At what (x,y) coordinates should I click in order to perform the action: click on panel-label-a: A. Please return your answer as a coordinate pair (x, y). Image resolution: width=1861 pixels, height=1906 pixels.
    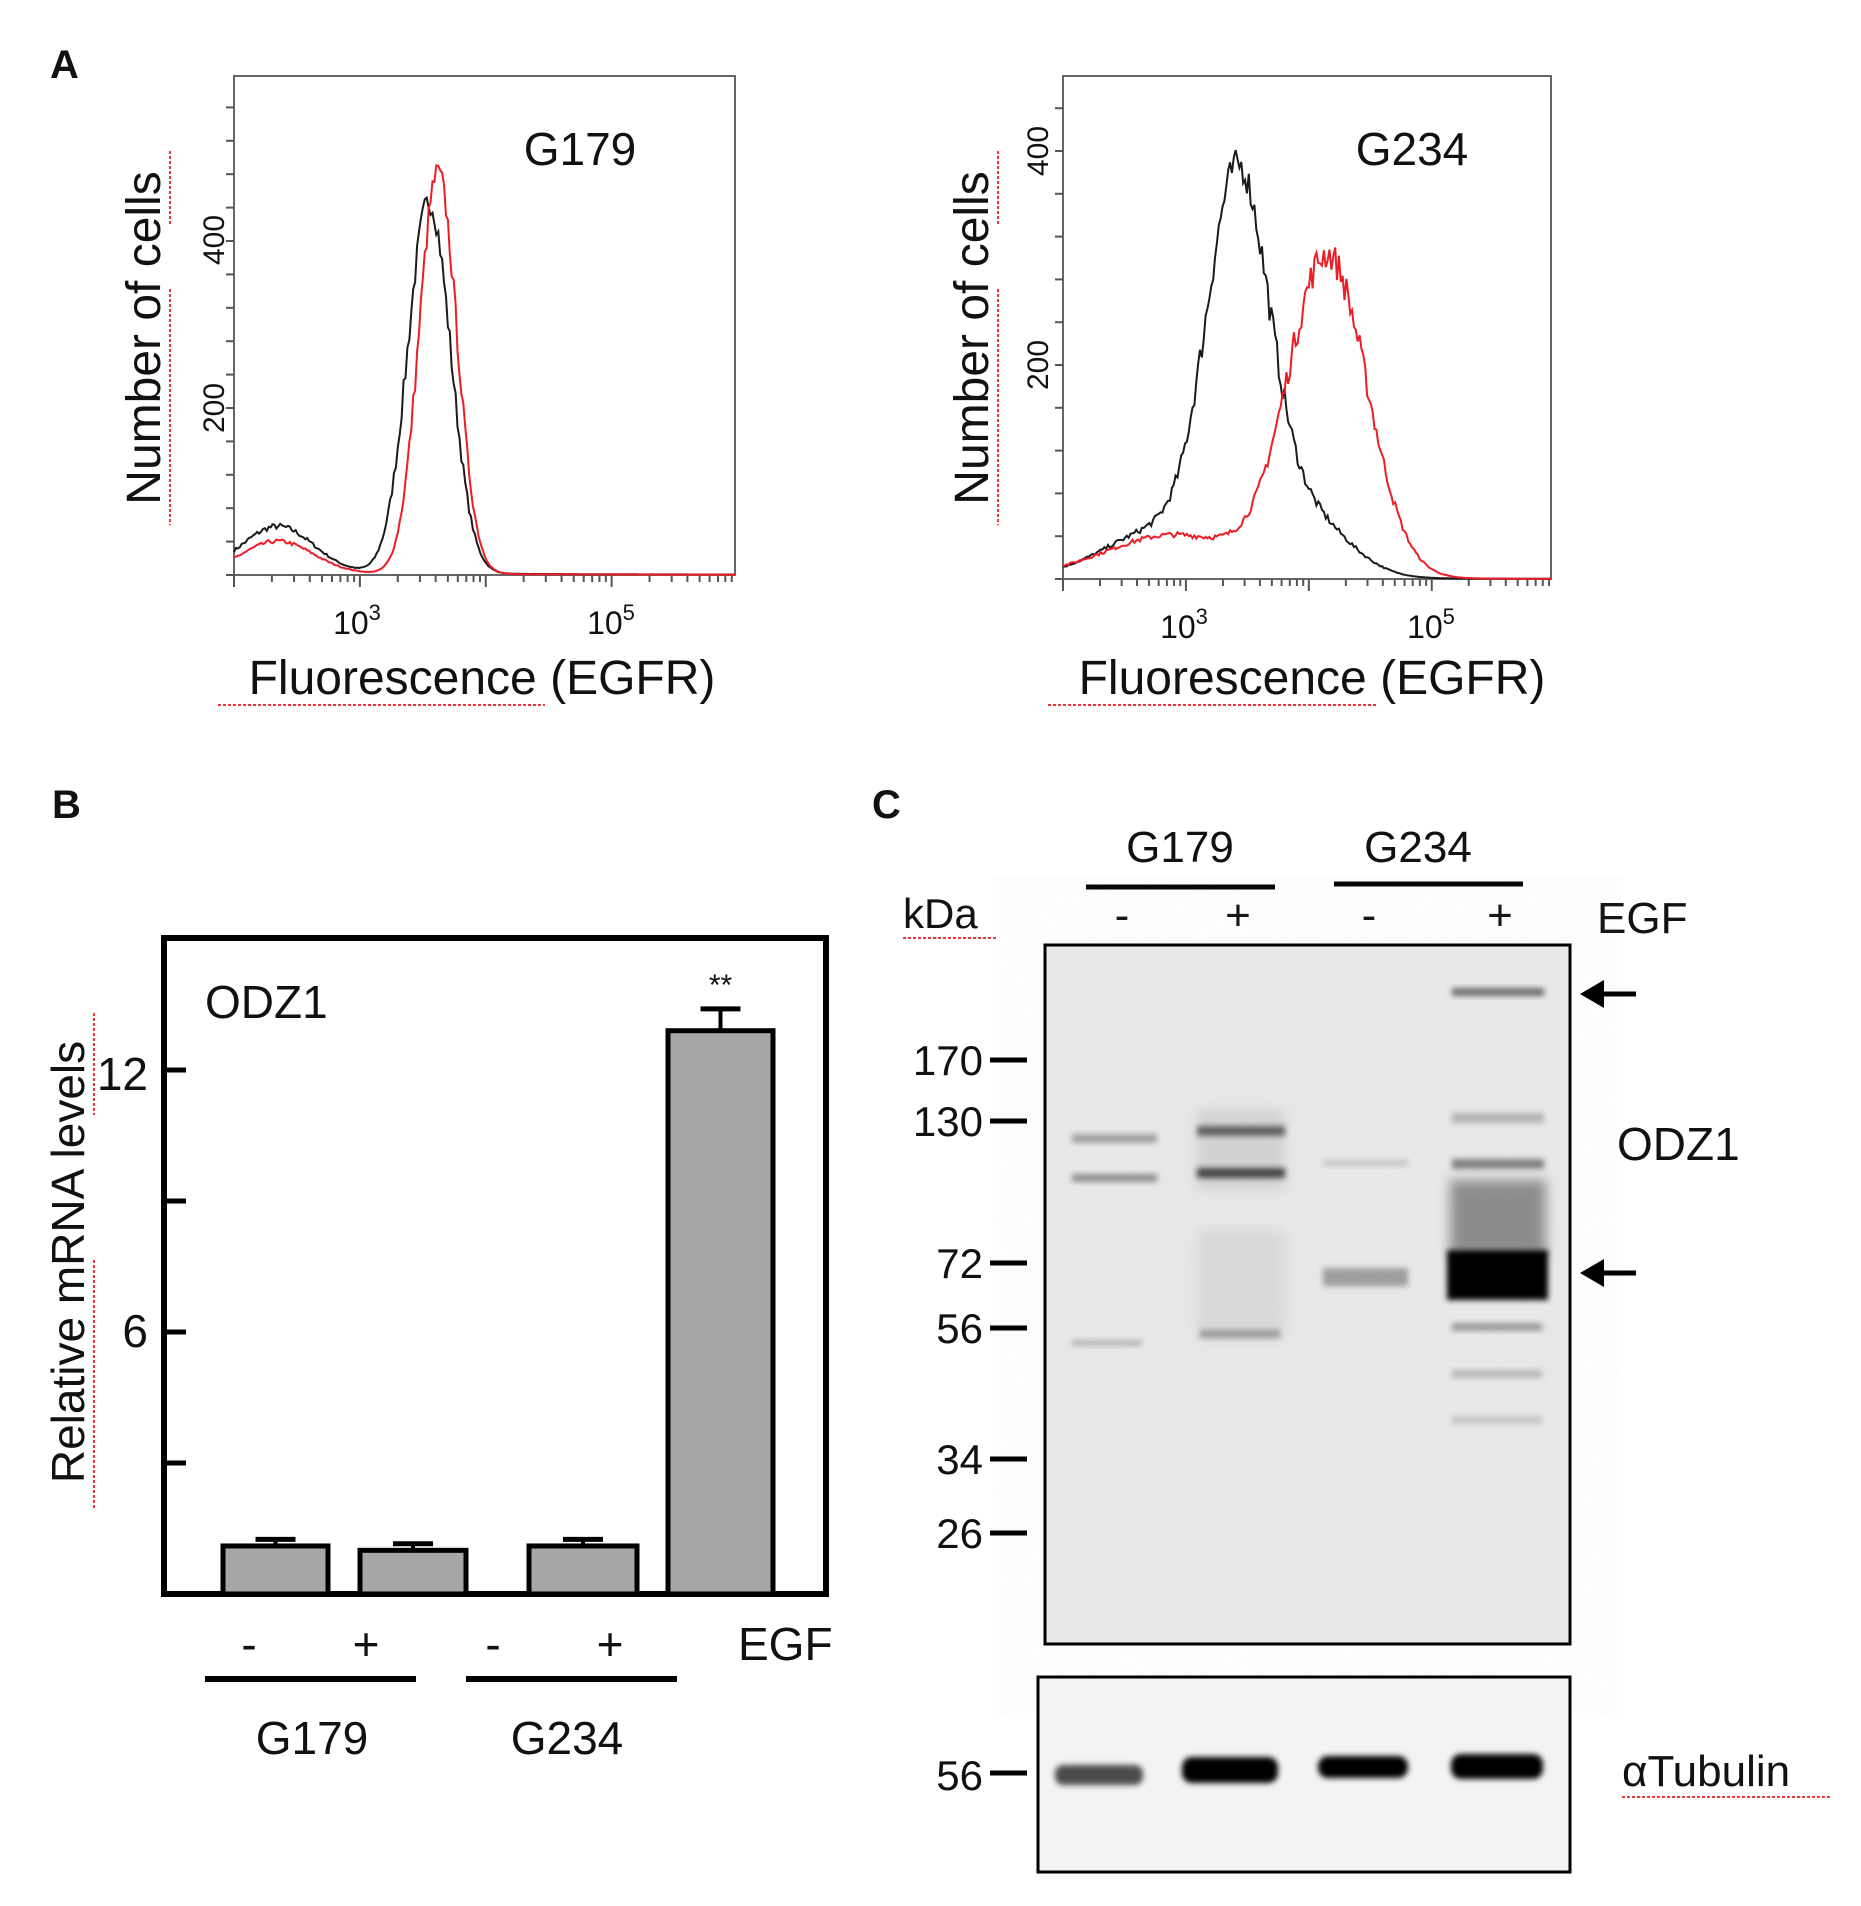
    Looking at the image, I should click on (64, 65).